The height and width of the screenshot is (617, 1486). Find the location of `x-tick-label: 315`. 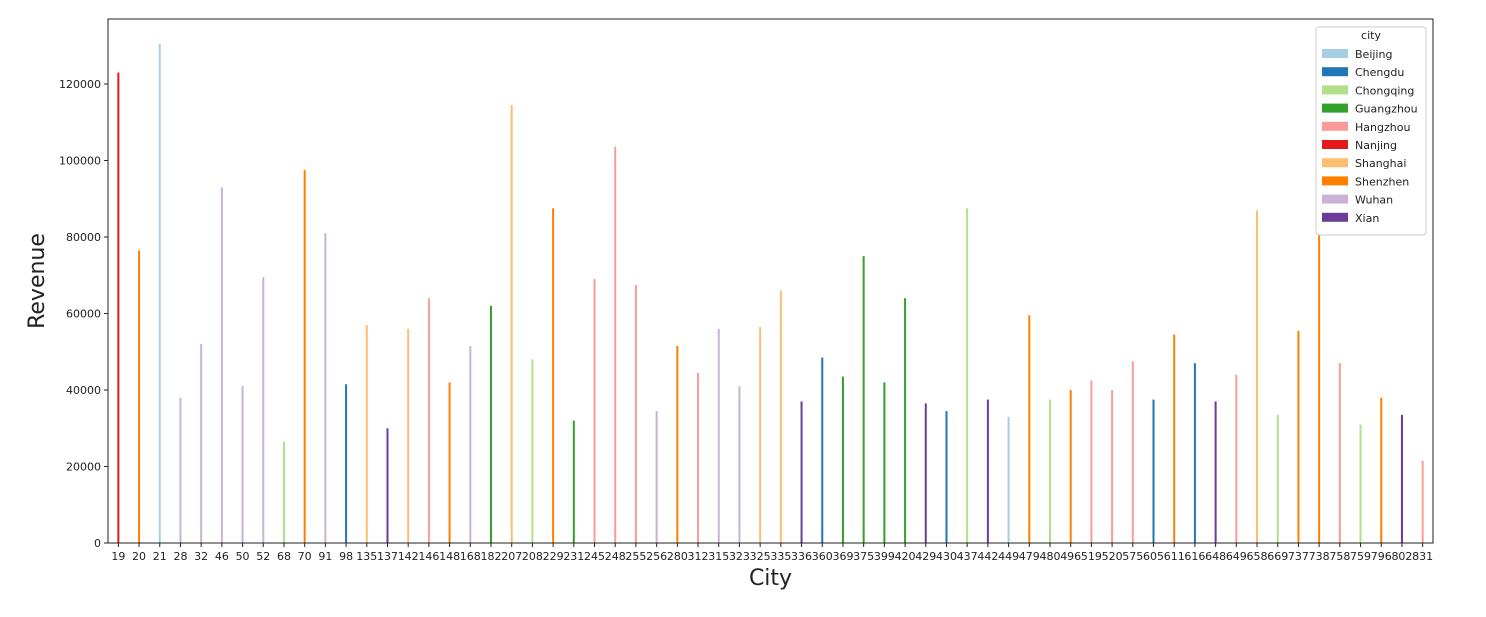

x-tick-label: 315 is located at coordinates (718, 556).